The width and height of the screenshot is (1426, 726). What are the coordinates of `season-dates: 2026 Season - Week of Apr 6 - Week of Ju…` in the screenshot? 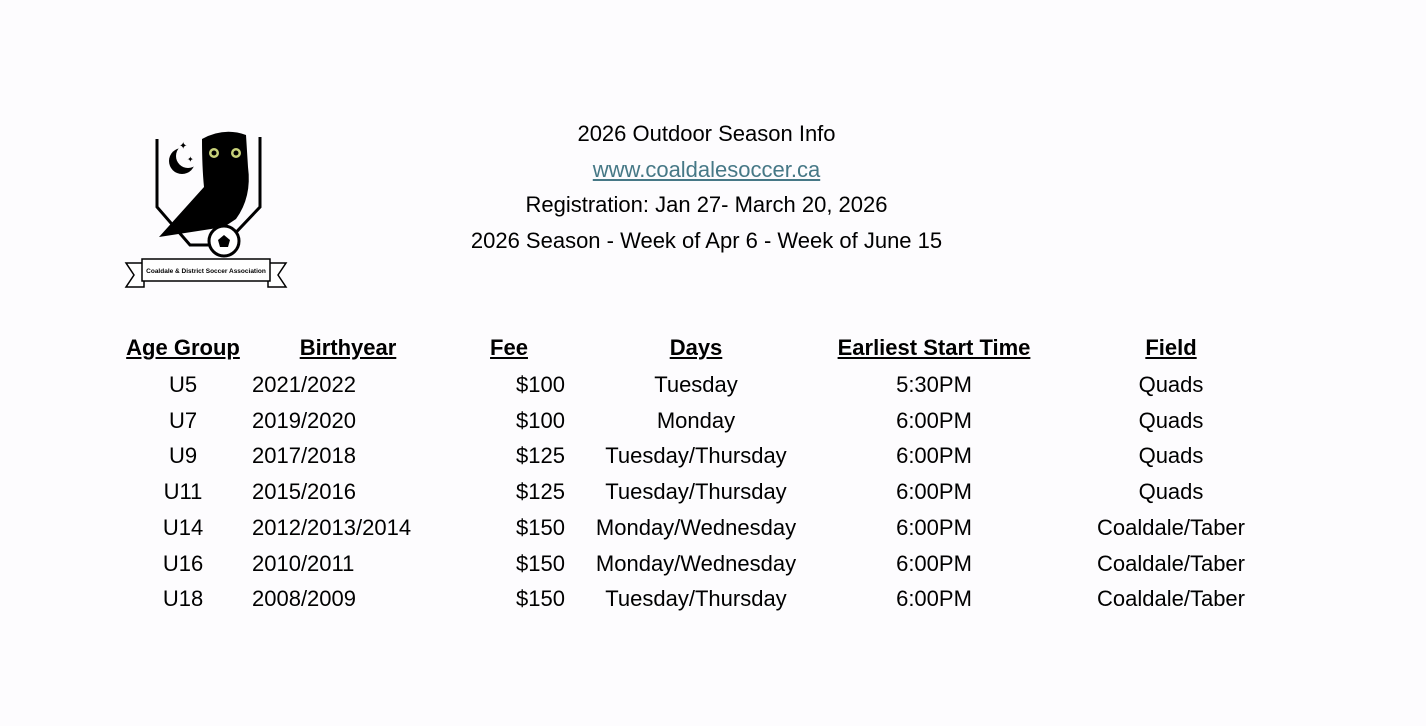 It's located at (706, 240).